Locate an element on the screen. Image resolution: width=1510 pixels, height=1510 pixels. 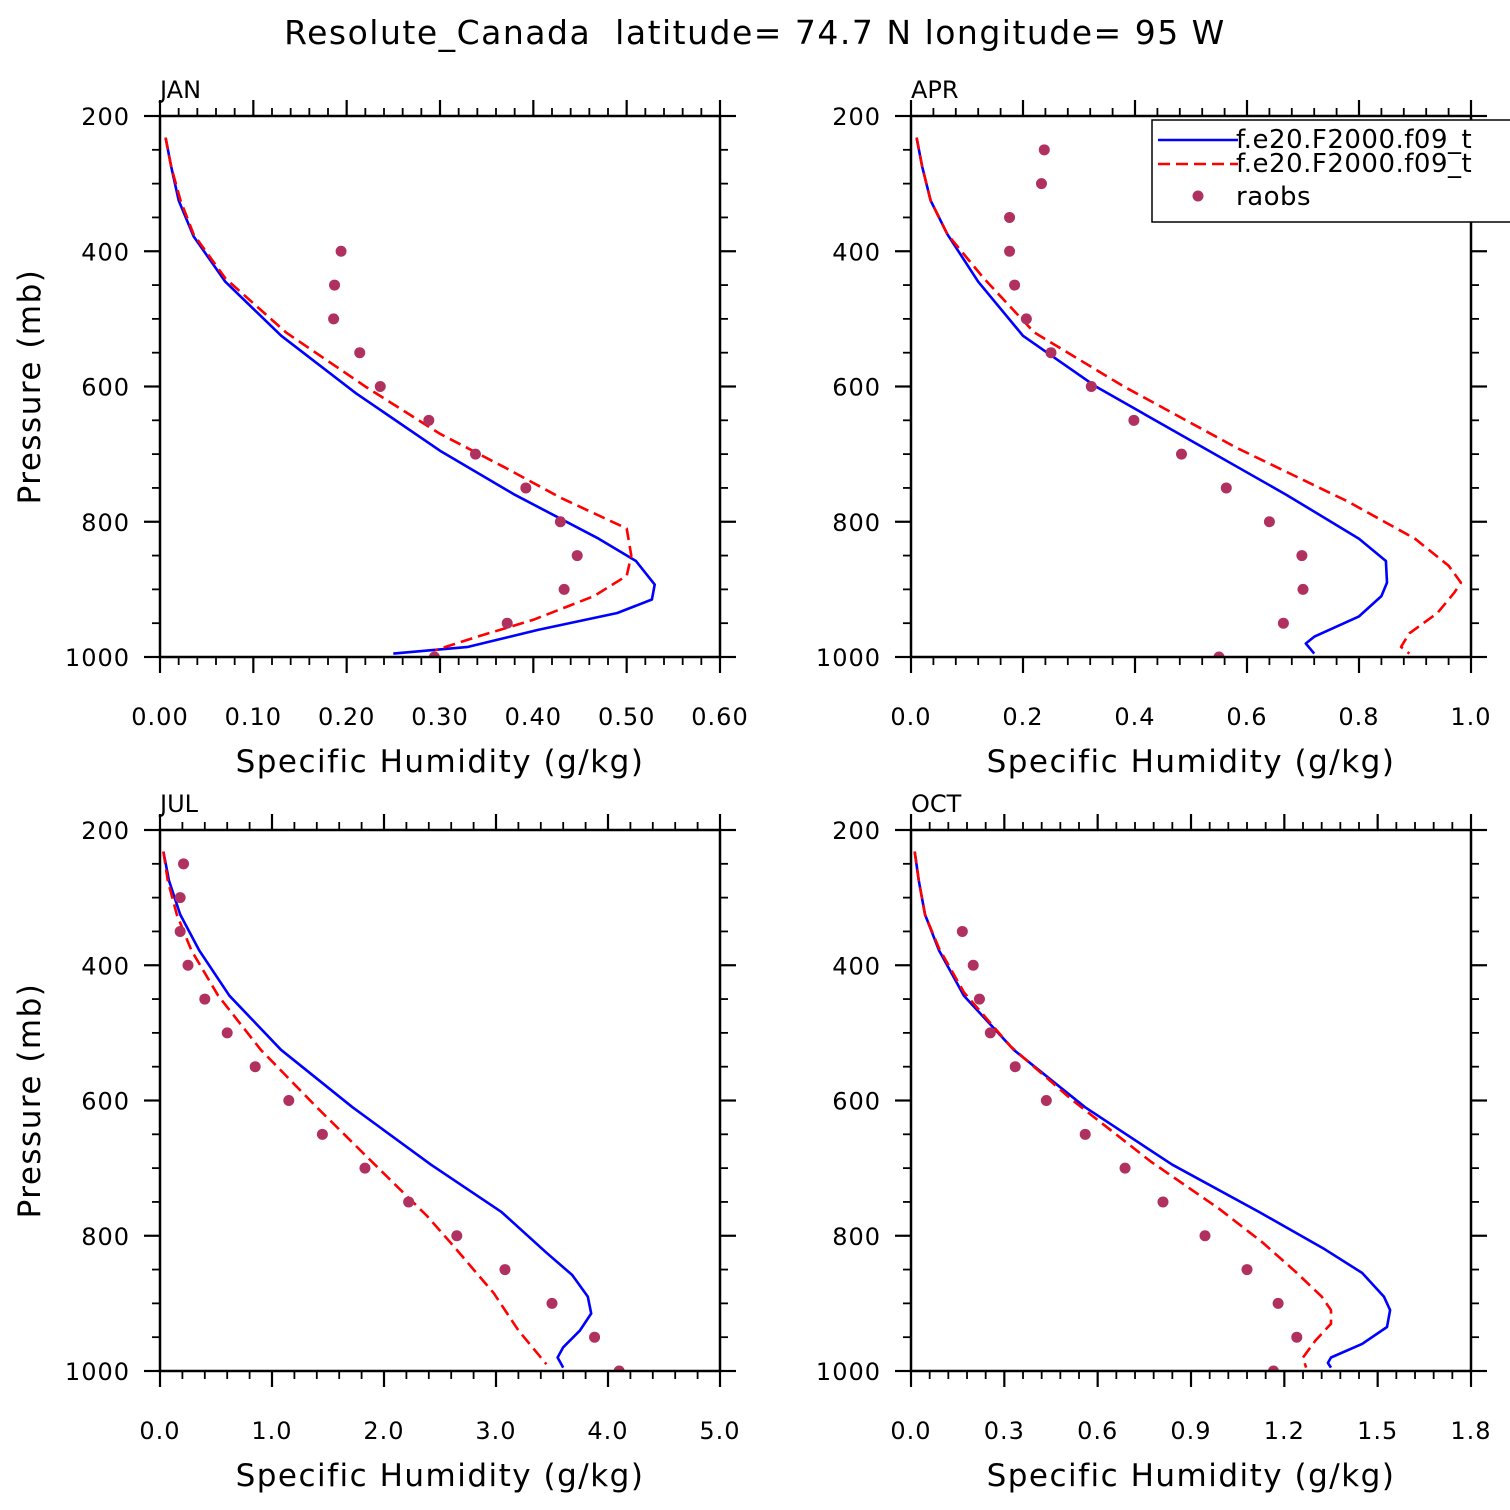
legend-entry-label: raobs is located at coordinates (1273, 197).